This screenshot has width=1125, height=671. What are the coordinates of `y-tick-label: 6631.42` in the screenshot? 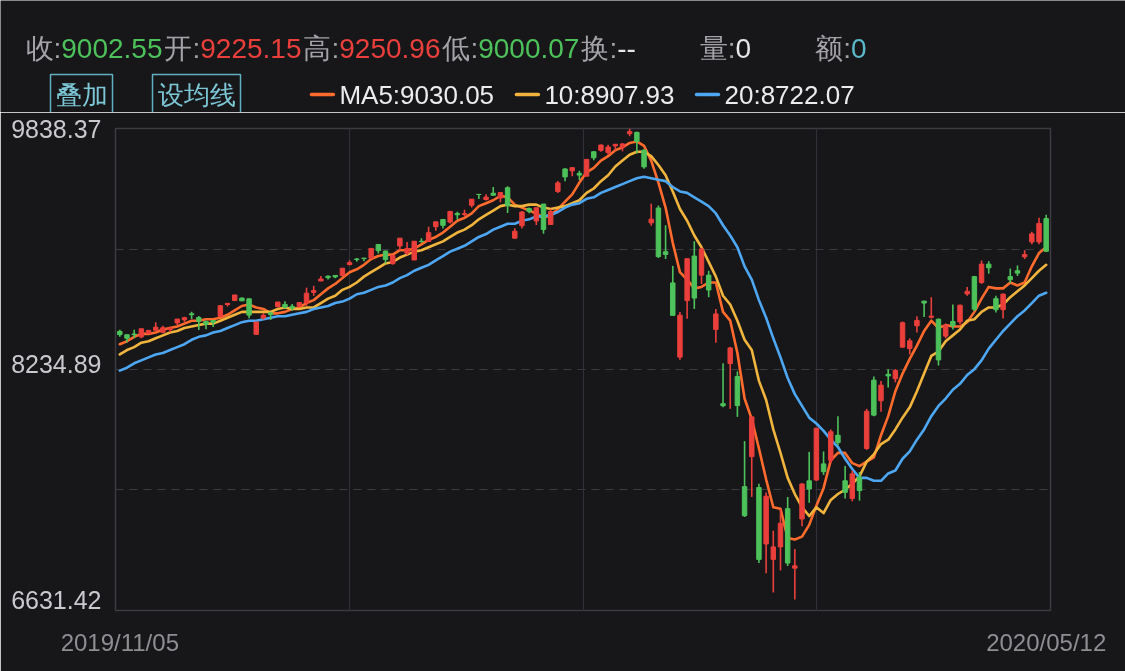 It's located at (56, 599).